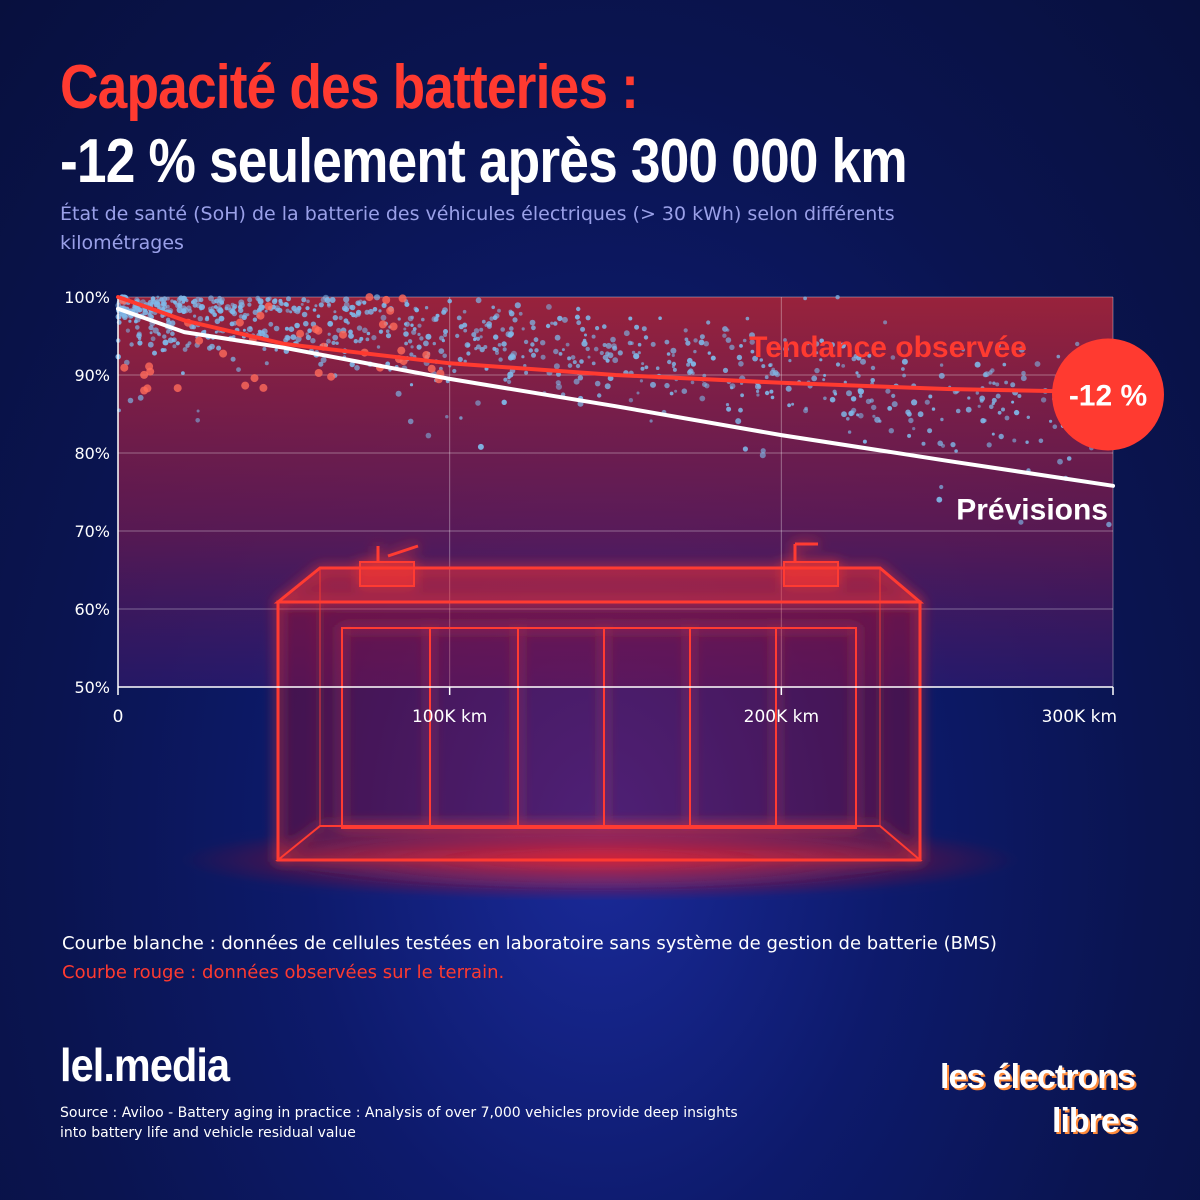 This screenshot has height=1200, width=1200. Describe the element at coordinates (145, 1065) in the screenshot. I see `brand-lel-media: lel.media` at that location.